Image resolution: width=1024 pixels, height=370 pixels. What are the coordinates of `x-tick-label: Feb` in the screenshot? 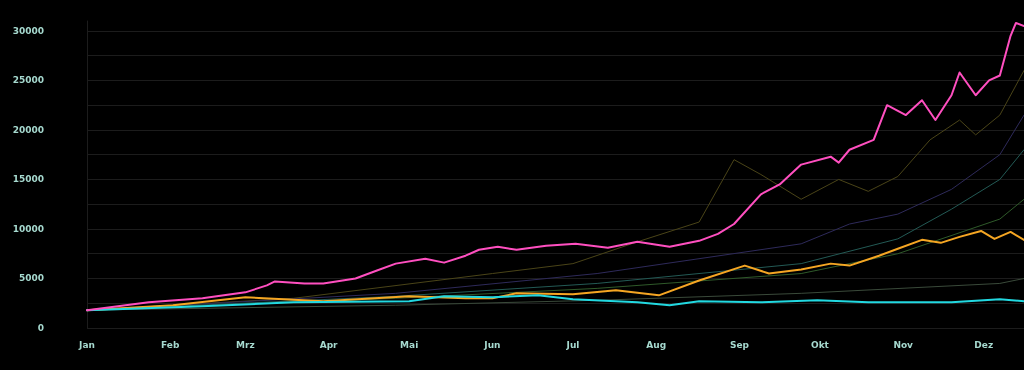 It's located at (170, 344).